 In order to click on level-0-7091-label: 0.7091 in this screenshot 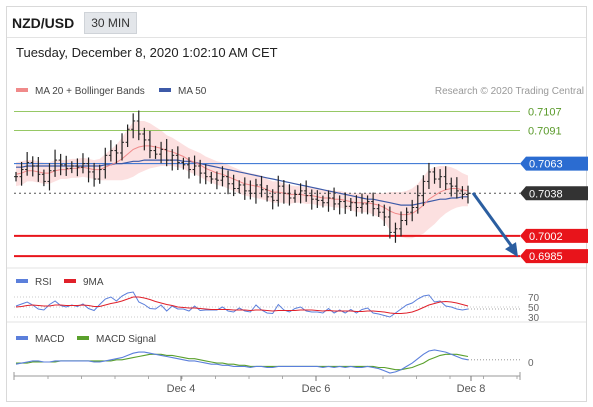, I will do `click(545, 131)`.